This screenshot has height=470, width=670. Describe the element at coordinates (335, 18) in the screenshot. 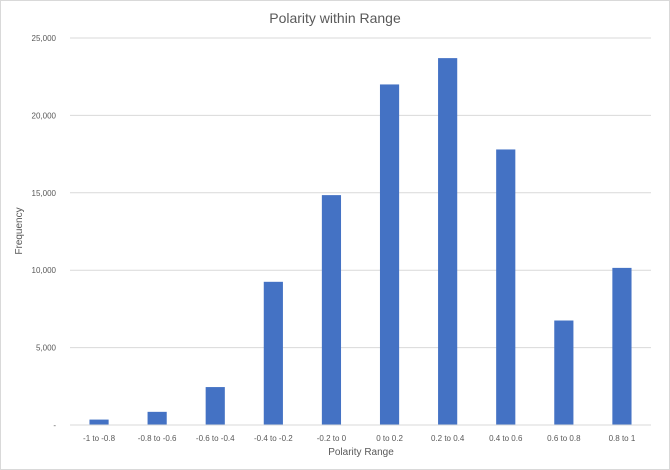

I see `chart-title: Polarity within Range` at that location.